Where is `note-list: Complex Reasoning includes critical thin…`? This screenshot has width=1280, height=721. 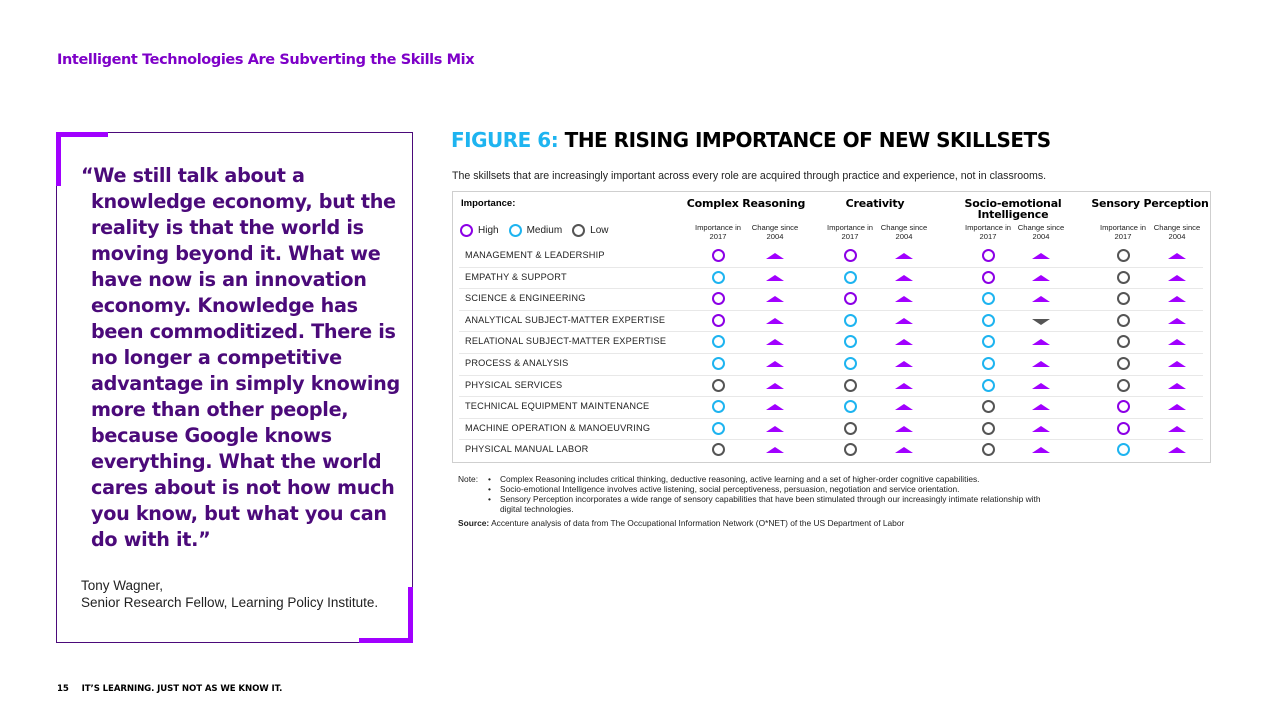 note-list: Complex Reasoning includes critical thin… is located at coordinates (768, 494).